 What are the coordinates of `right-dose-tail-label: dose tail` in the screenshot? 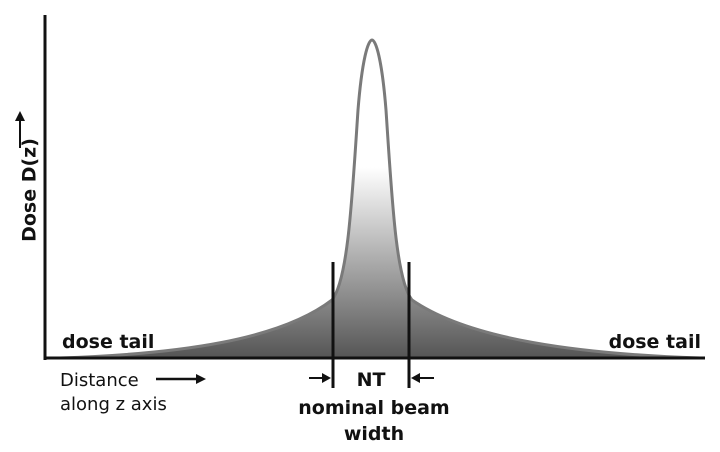 It's located at (655, 342).